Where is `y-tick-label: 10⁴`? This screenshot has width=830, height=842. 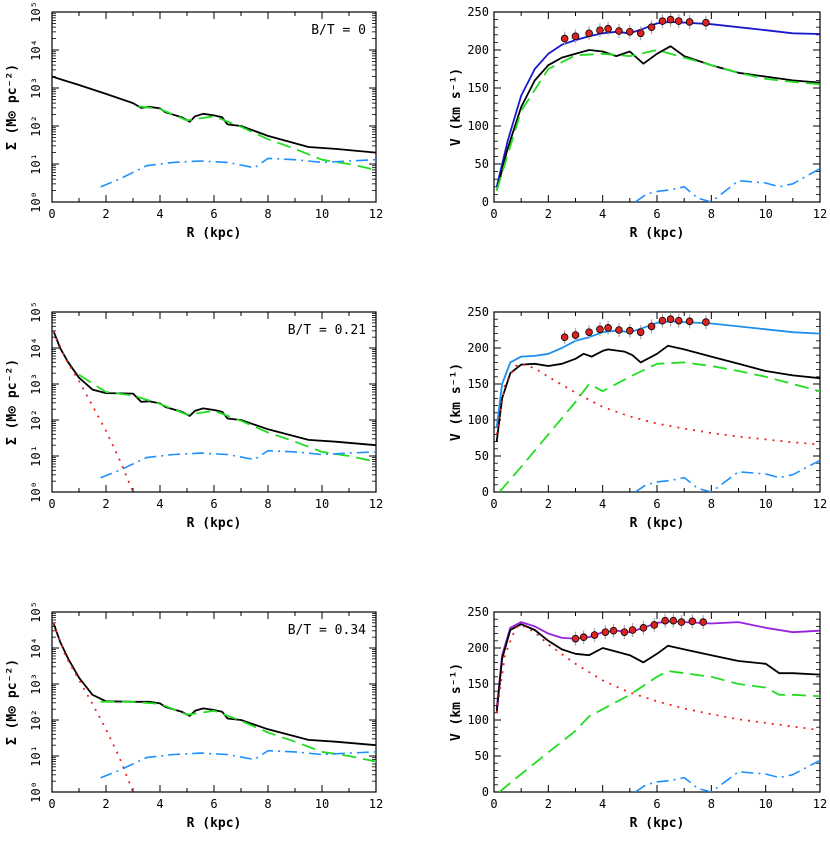
y-tick-label: 10⁴ is located at coordinates (36, 50).